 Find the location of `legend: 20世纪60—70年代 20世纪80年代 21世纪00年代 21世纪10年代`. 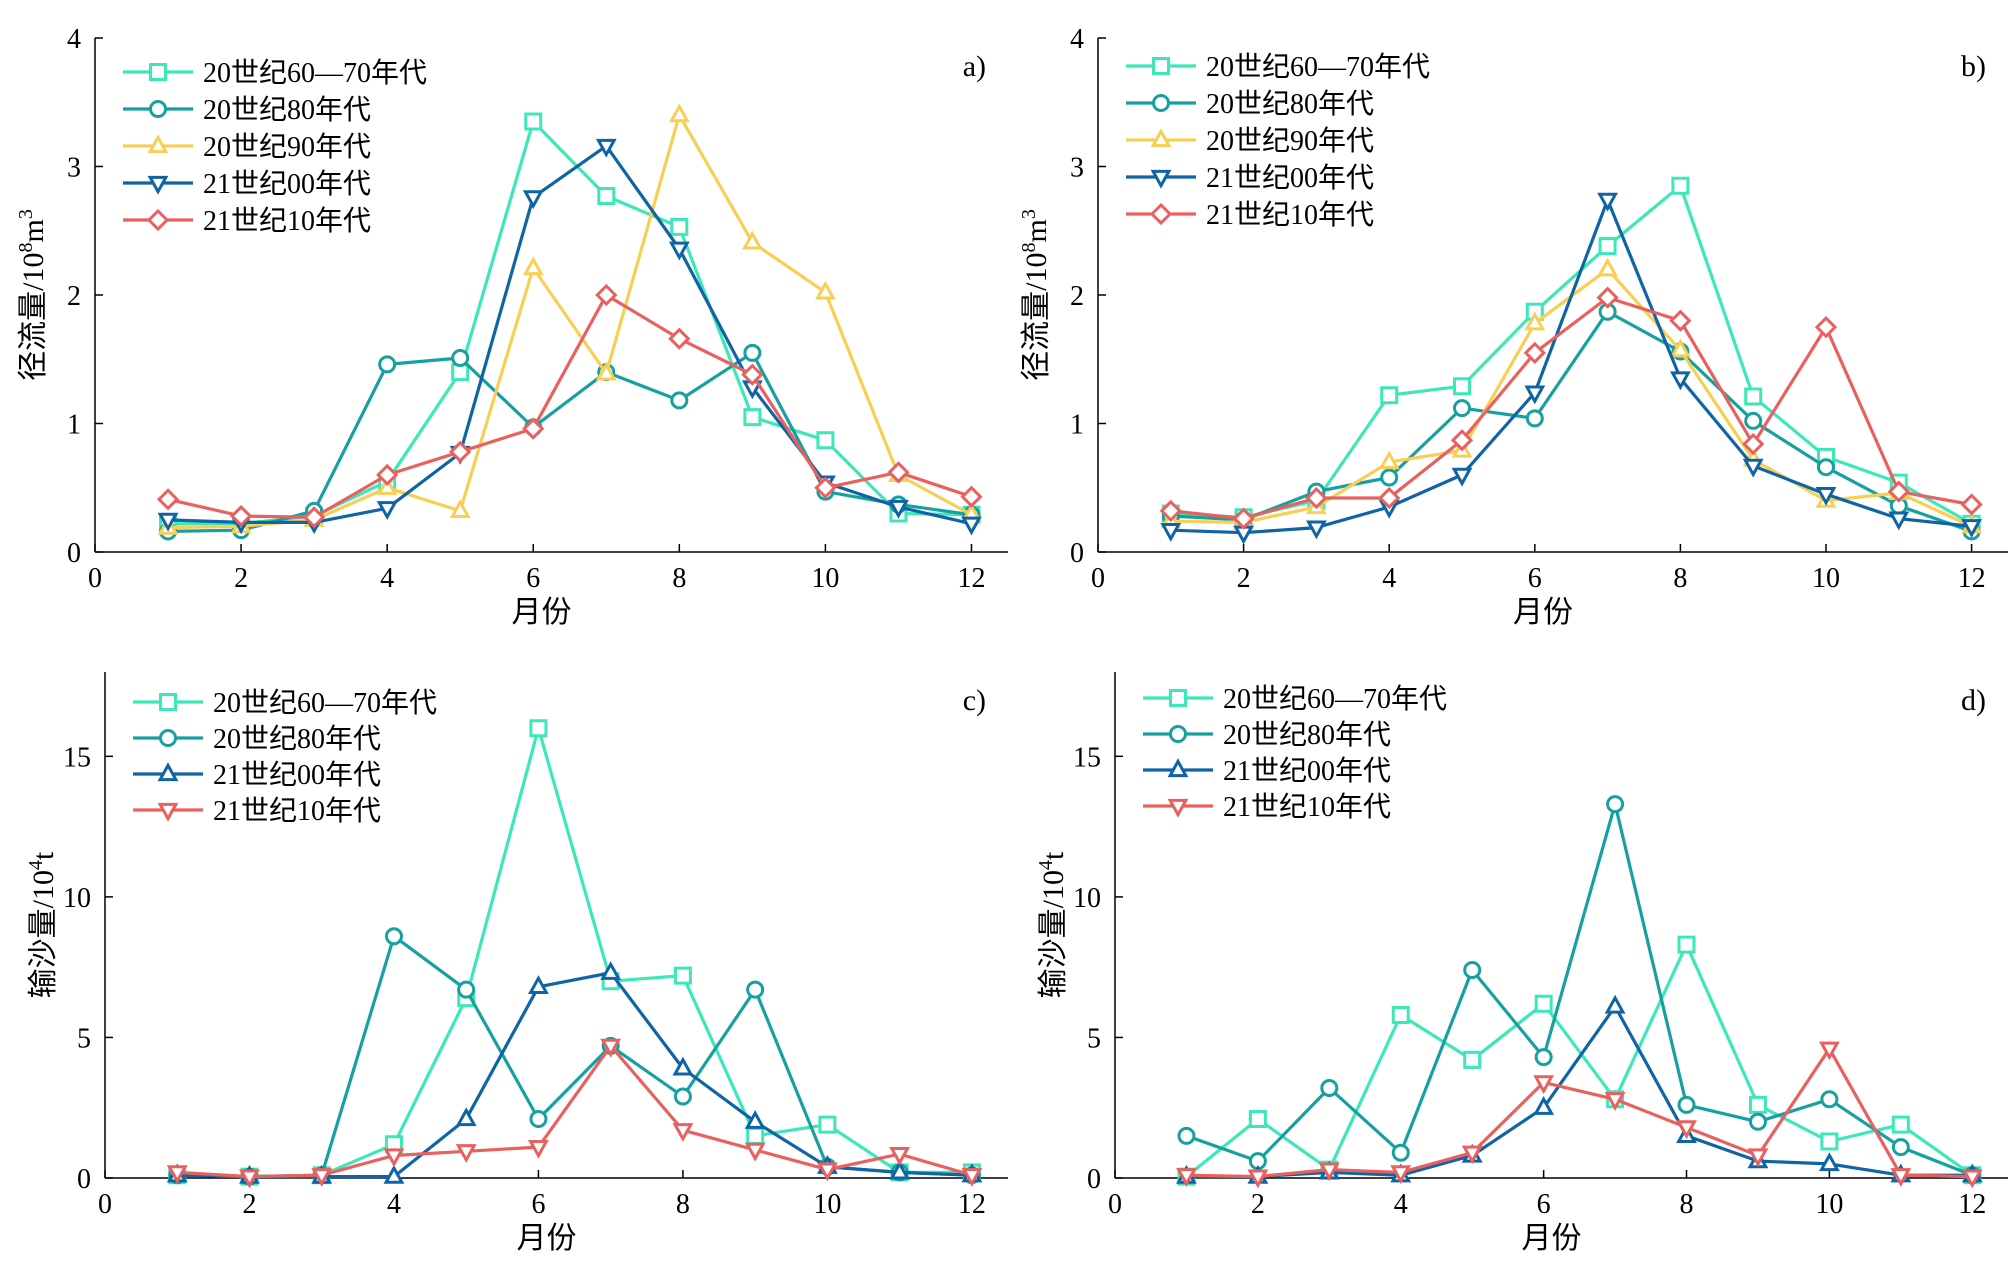

legend: 20世纪60—70年代 20世纪80年代 21世纪00年代 21世纪10年代 is located at coordinates (1295, 753).